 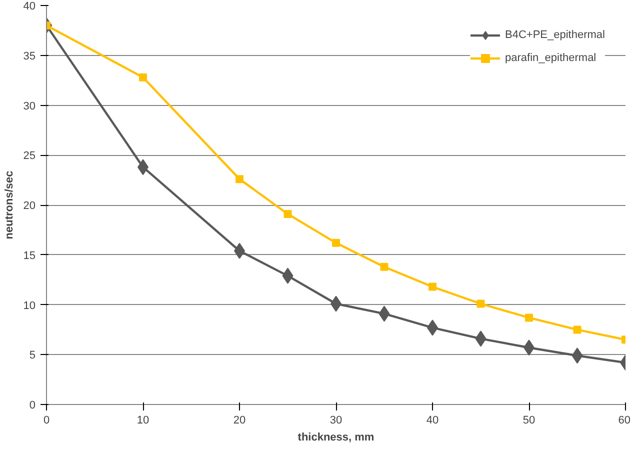 What do you see at coordinates (336, 438) in the screenshot?
I see `x-axis-title: thickness, mm` at bounding box center [336, 438].